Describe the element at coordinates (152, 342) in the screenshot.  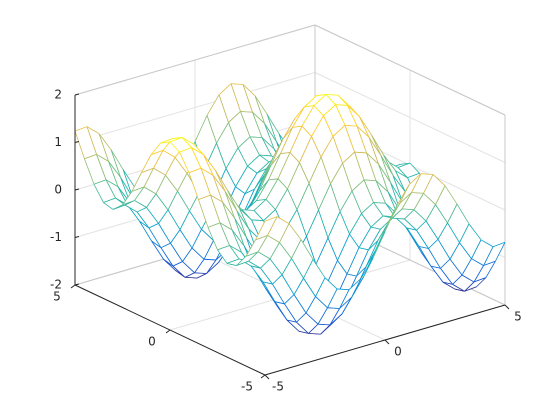
I see `y-tick-label: 0` at that location.